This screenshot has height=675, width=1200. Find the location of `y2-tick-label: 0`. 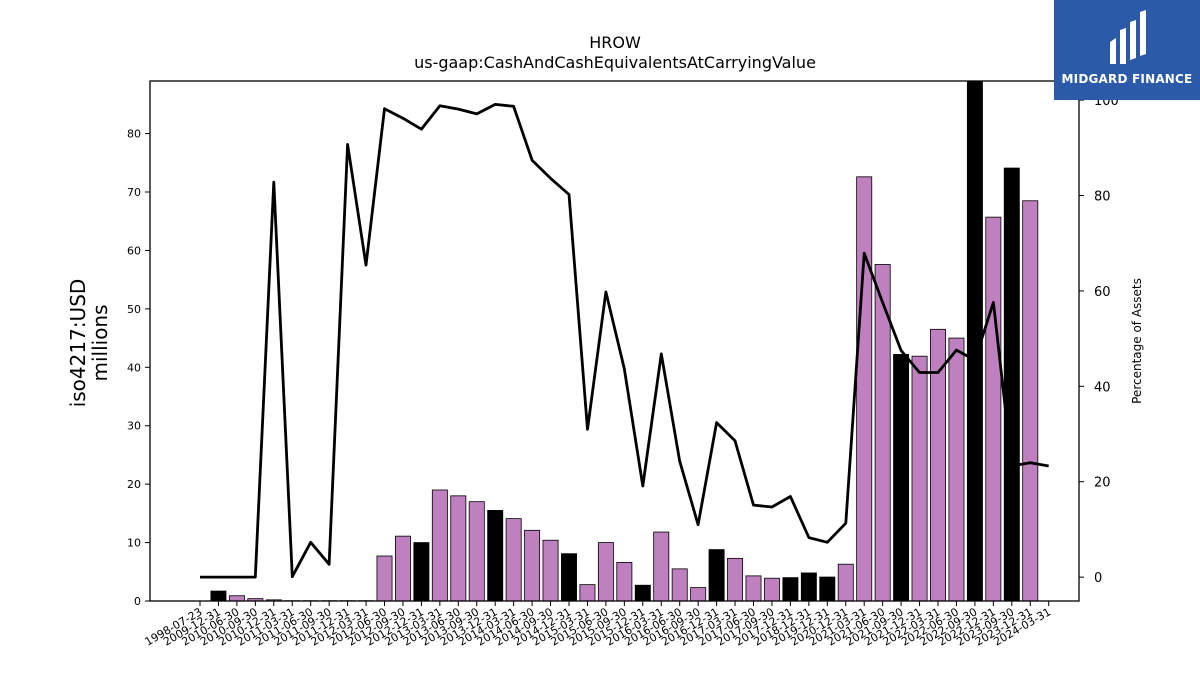

y2-tick-label: 0 is located at coordinates (1098, 578).